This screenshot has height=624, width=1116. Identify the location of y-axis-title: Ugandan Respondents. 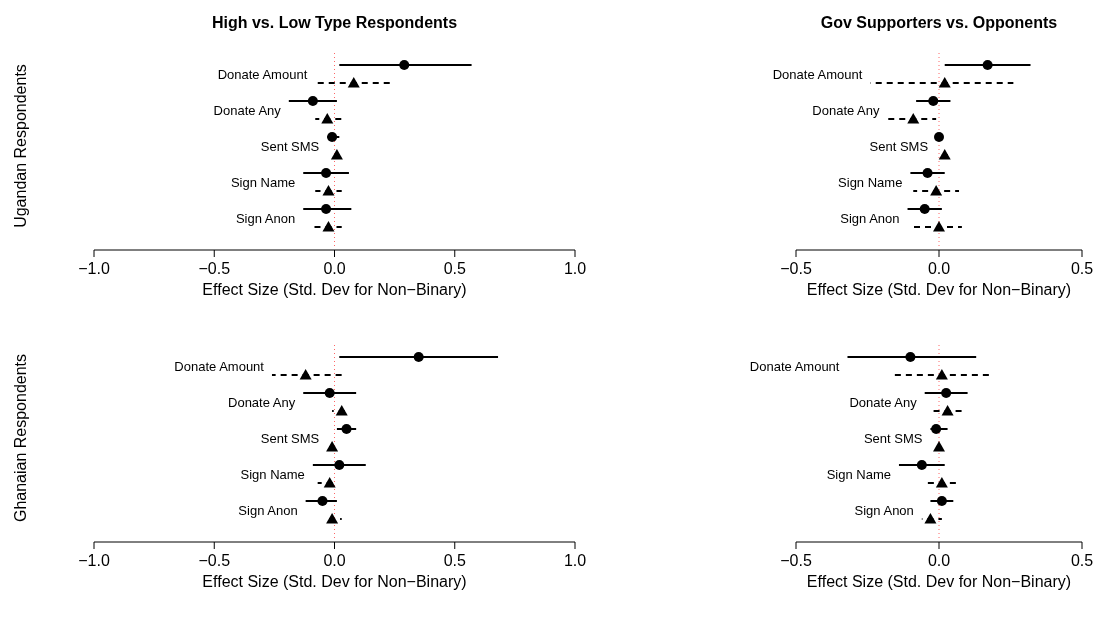
(20, 146).